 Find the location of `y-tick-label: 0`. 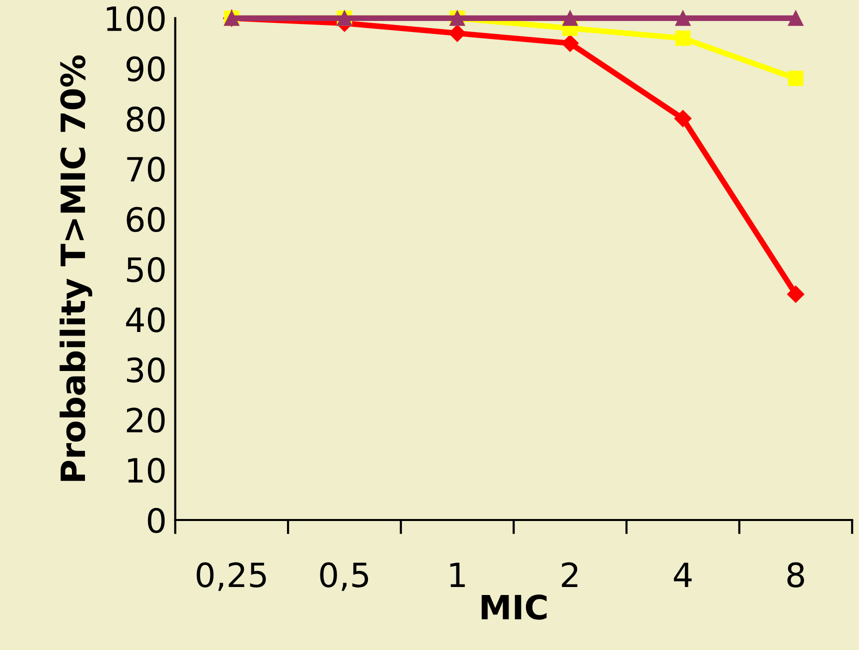

y-tick-label: 0 is located at coordinates (156, 521).